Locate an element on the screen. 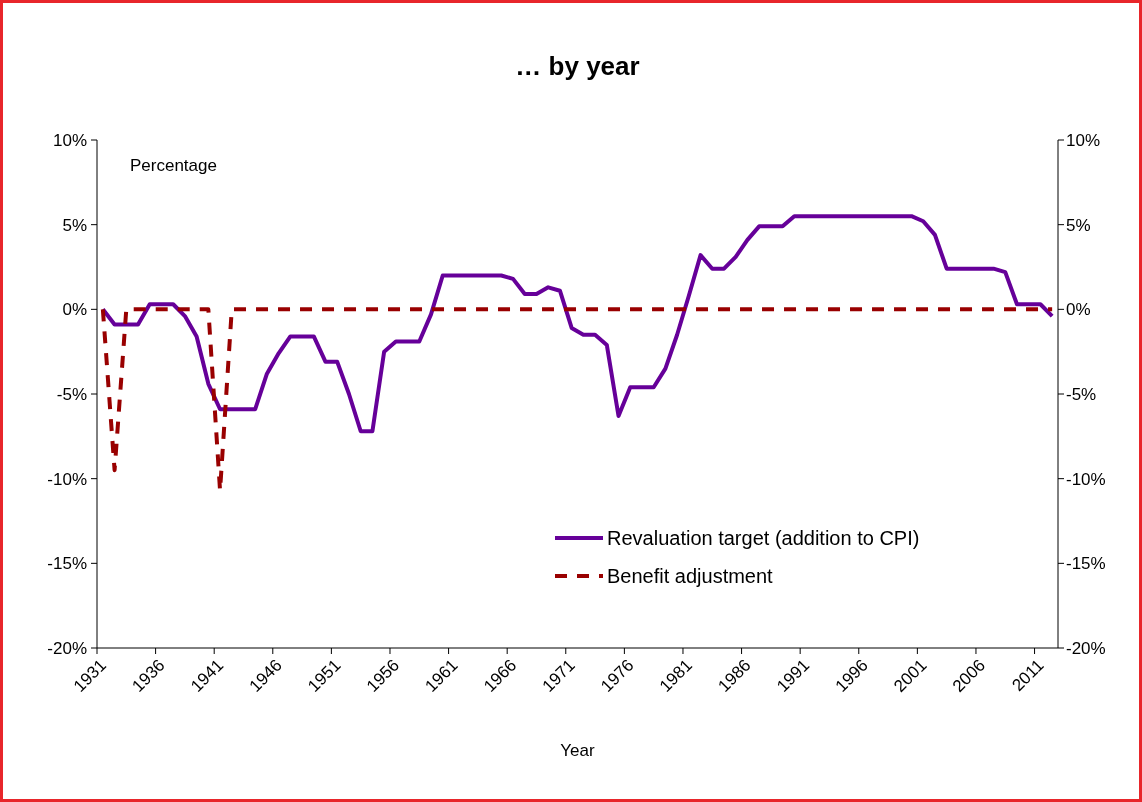 This screenshot has height=802, width=1142. y-tick-label: 0% is located at coordinates (74, 310).